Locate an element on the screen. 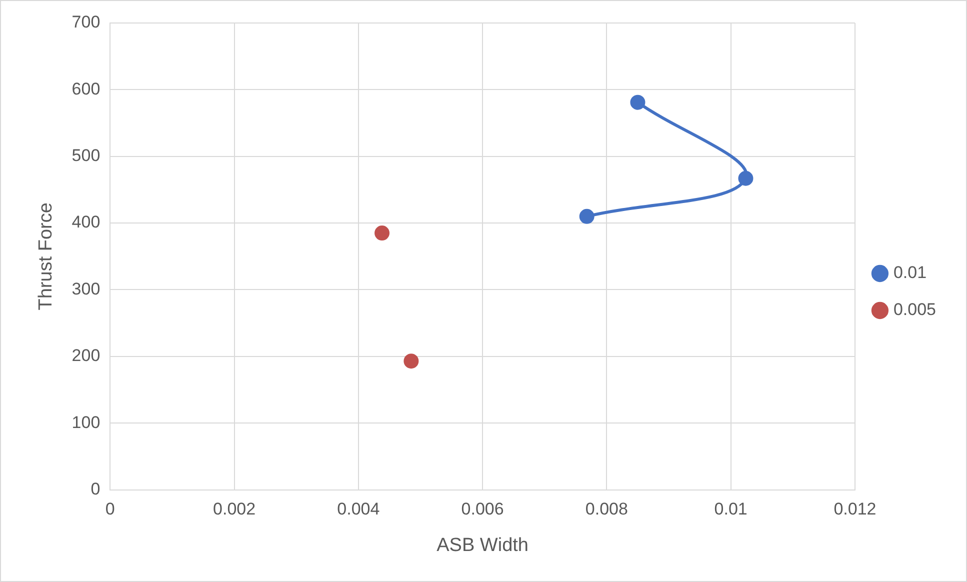  y-tick-label: 200 is located at coordinates (86, 356).